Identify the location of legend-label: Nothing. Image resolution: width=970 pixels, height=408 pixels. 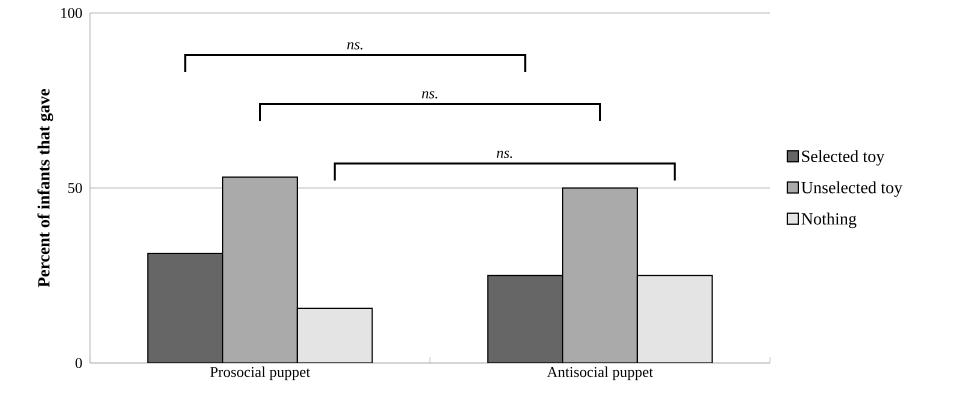
(828, 220).